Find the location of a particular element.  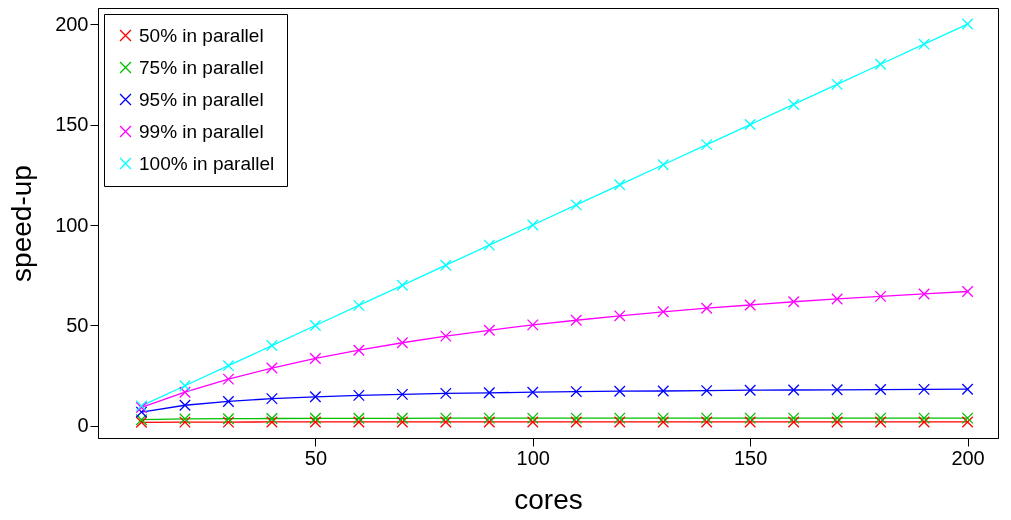

x-tick-label: 100 is located at coordinates (533, 457).